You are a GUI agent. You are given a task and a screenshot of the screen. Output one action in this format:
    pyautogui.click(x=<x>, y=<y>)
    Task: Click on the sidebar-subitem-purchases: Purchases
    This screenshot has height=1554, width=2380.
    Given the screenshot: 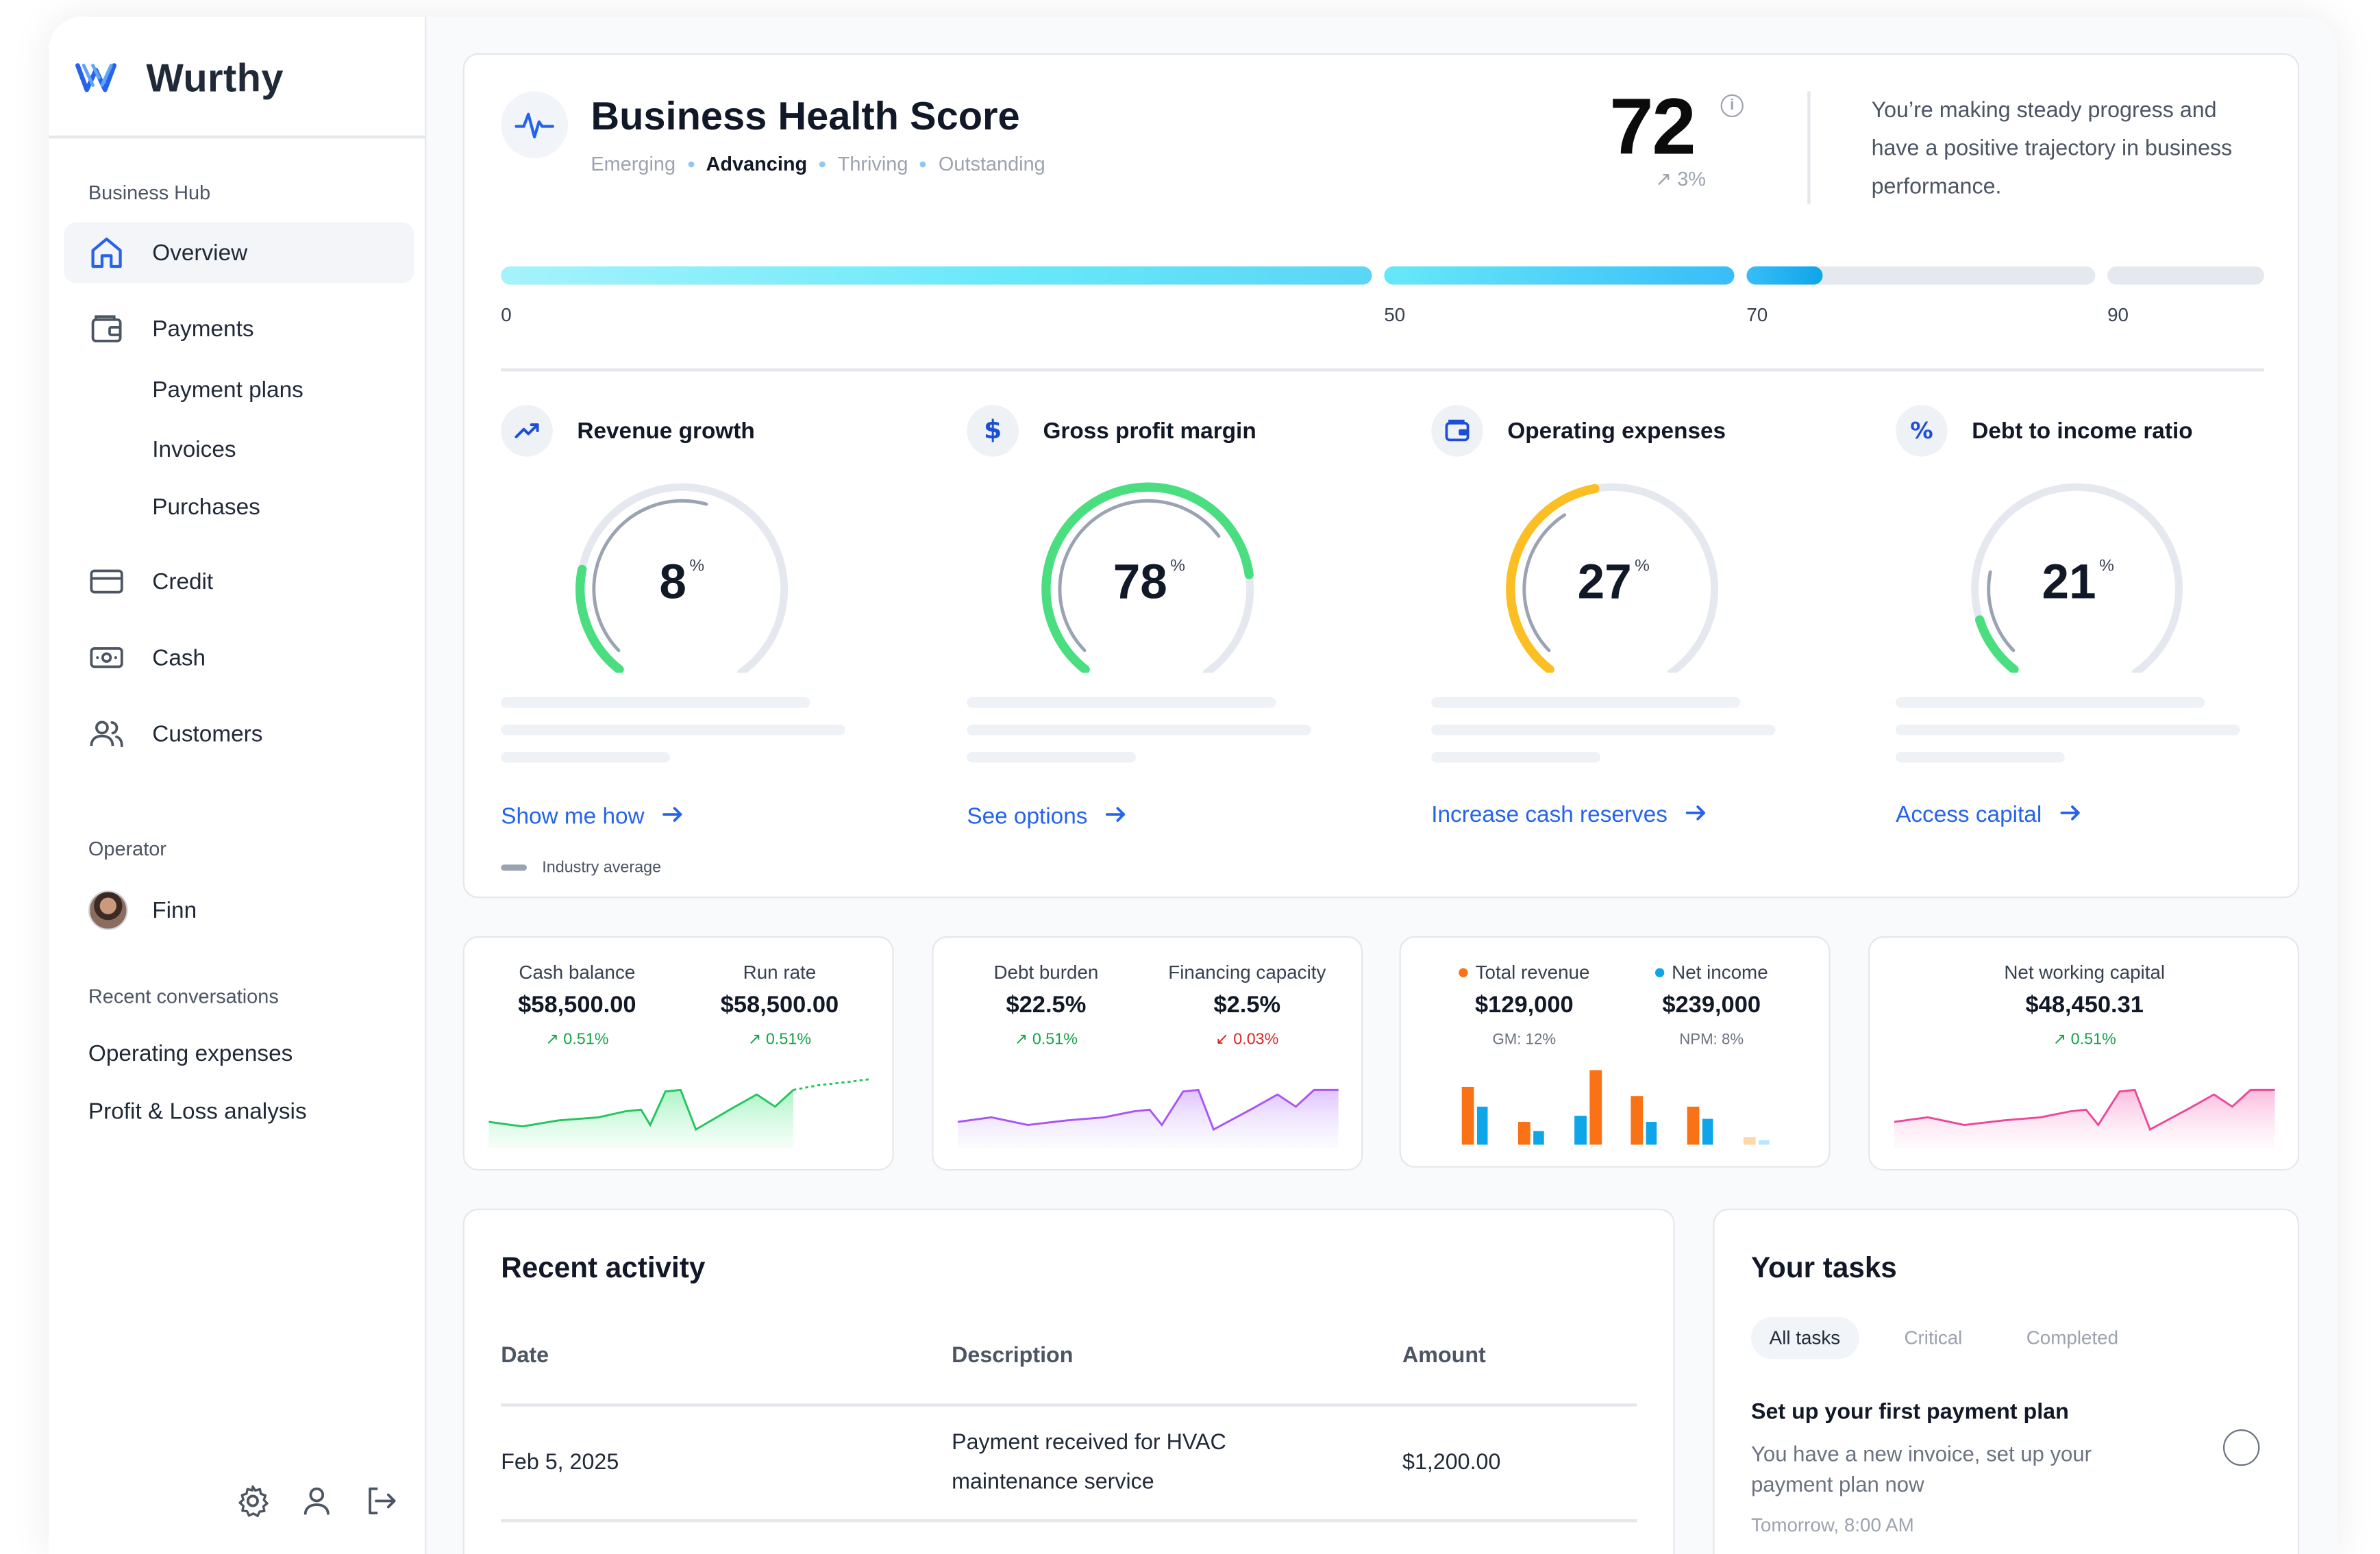 What is the action you would take?
    pyautogui.click(x=206, y=507)
    